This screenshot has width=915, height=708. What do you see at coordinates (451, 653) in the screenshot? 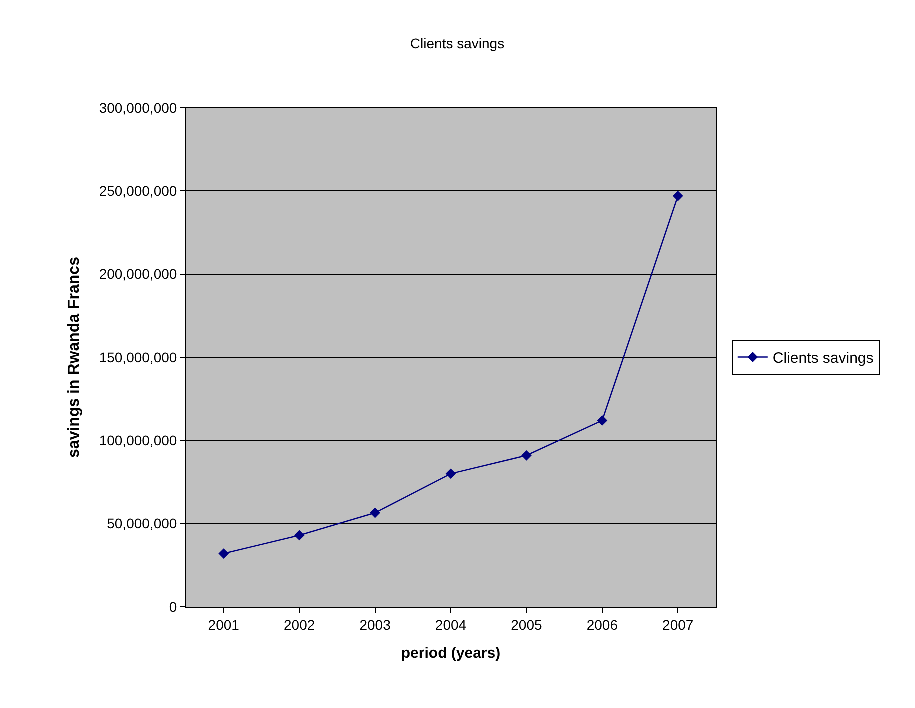
I see `x-axis-title: period (years)` at bounding box center [451, 653].